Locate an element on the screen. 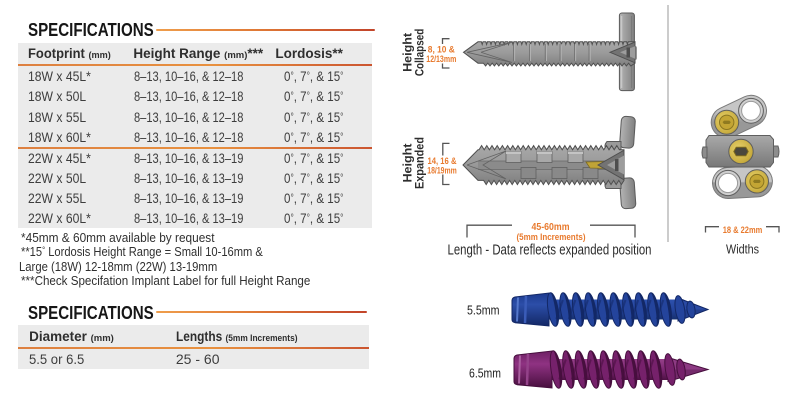 Image resolution: width=800 pixels, height=417 pixels. svg-text: Expanded is located at coordinates (421, 163).